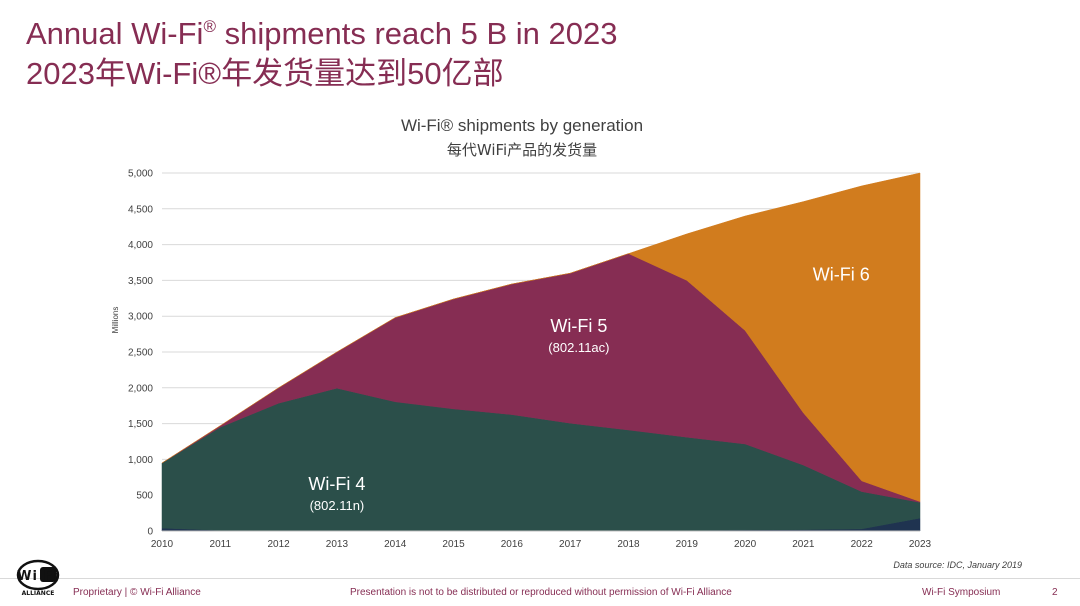 This screenshot has height=606, width=1080. What do you see at coordinates (337, 505) in the screenshot?
I see `series-sublabel-wifi4: (802.11n)` at bounding box center [337, 505].